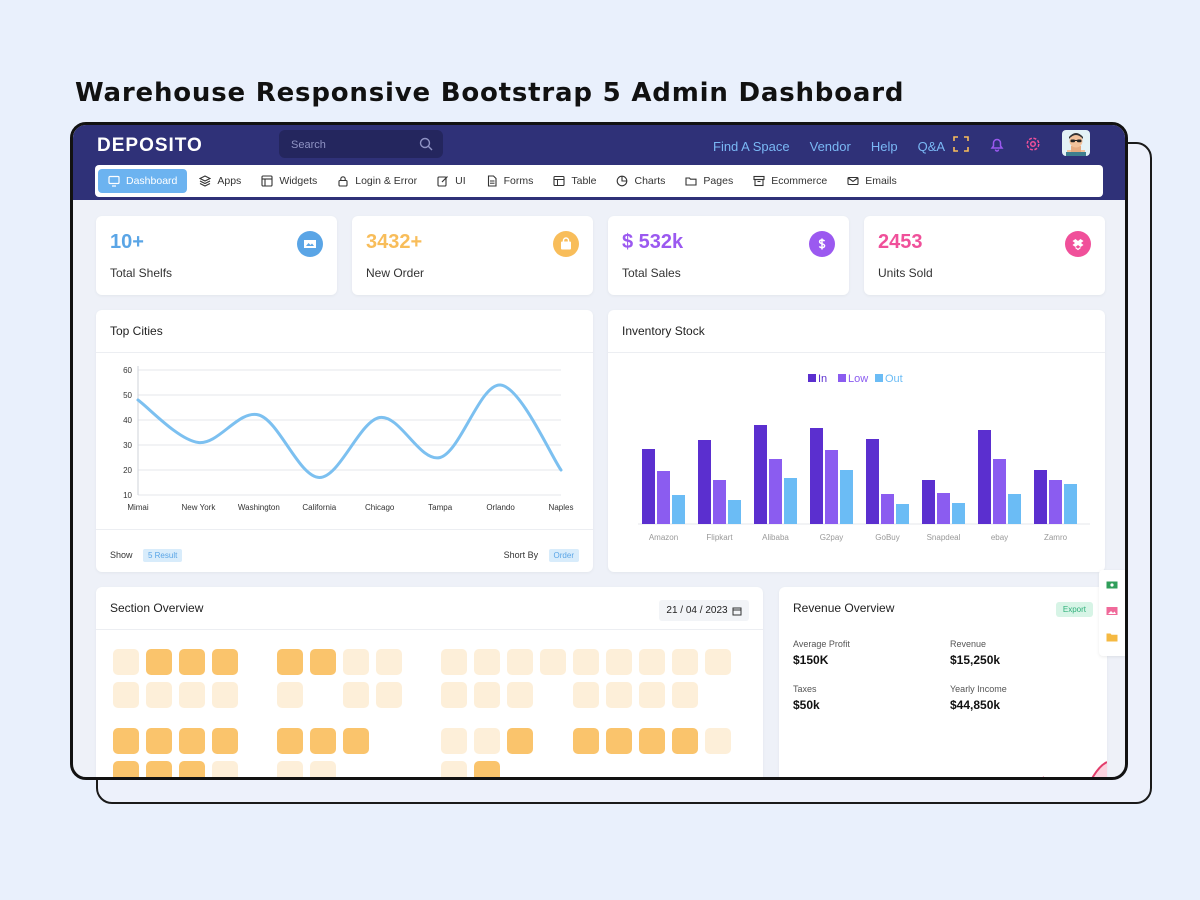 The height and width of the screenshot is (900, 1200). I want to click on menu-item-charts: Charts, so click(640, 181).